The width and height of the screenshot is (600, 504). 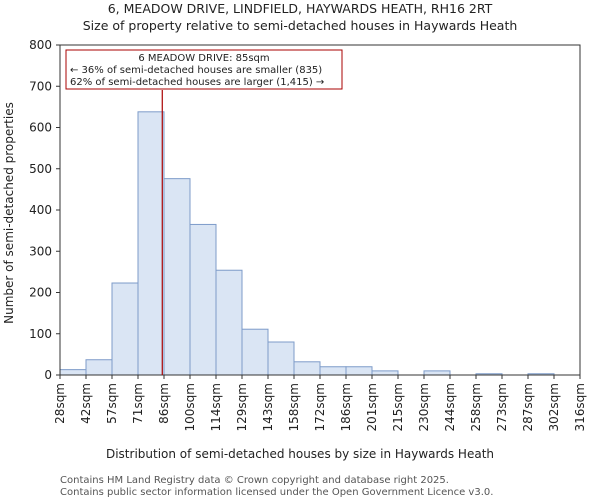 What do you see at coordinates (502, 407) in the screenshot?
I see `x-tick-label: 273sqm` at bounding box center [502, 407].